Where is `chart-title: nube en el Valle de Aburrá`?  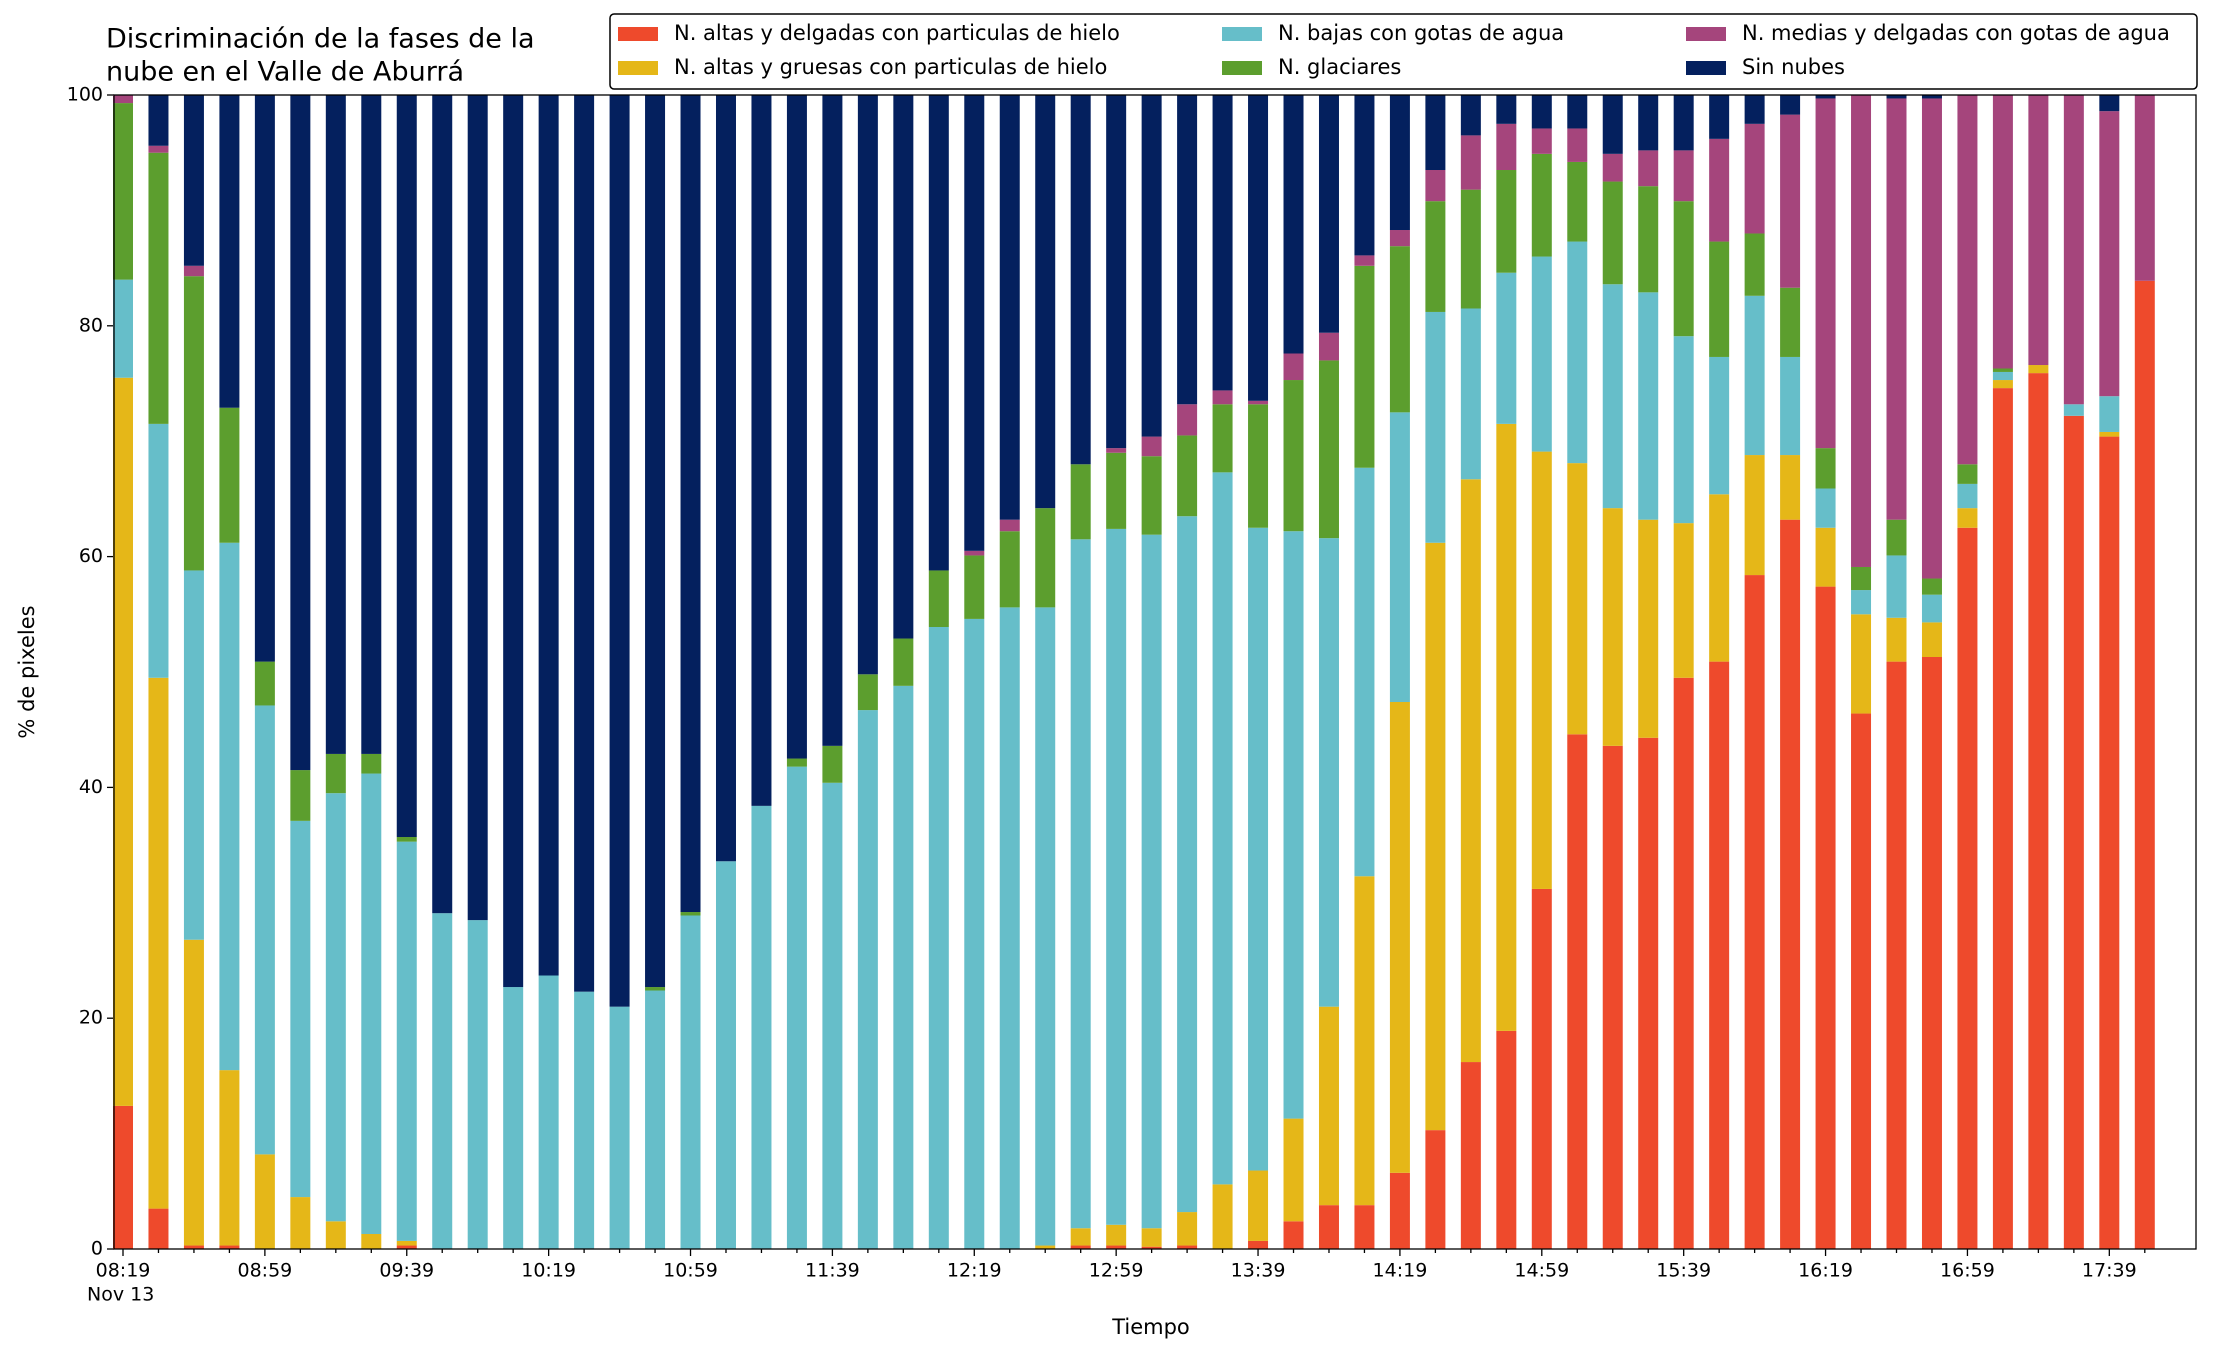
chart-title: nube en el Valle de Aburrá is located at coordinates (285, 72).